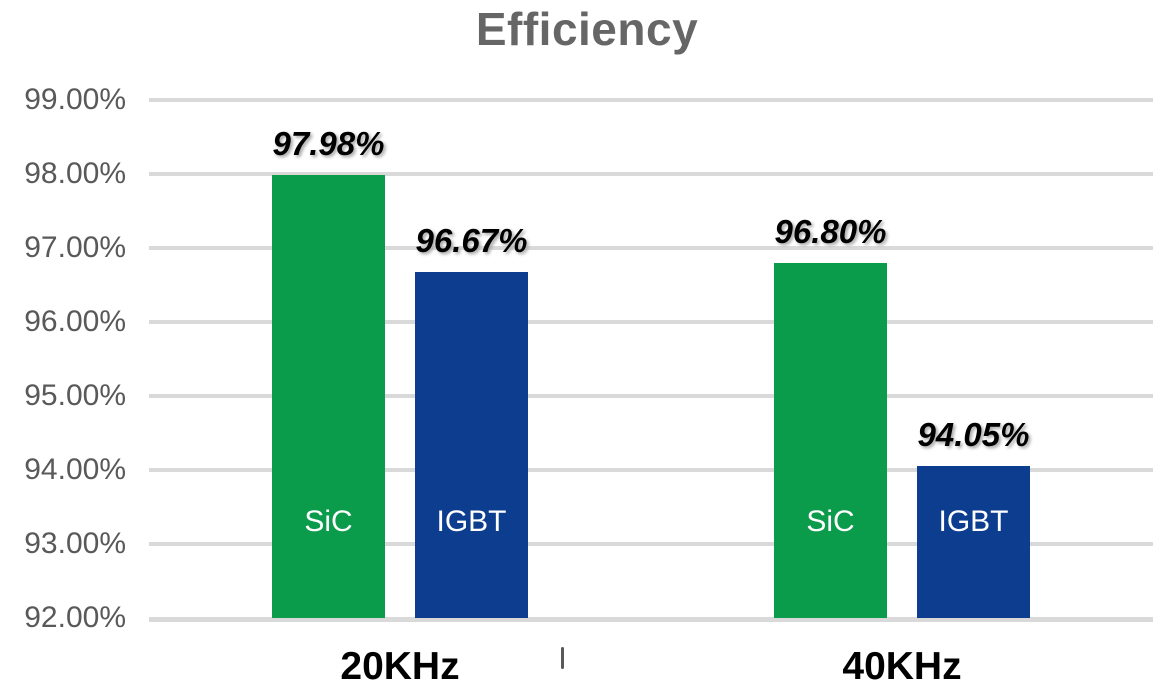 The width and height of the screenshot is (1162, 688). What do you see at coordinates (75, 543) in the screenshot?
I see `y-axis-tick-label: 93.00%` at bounding box center [75, 543].